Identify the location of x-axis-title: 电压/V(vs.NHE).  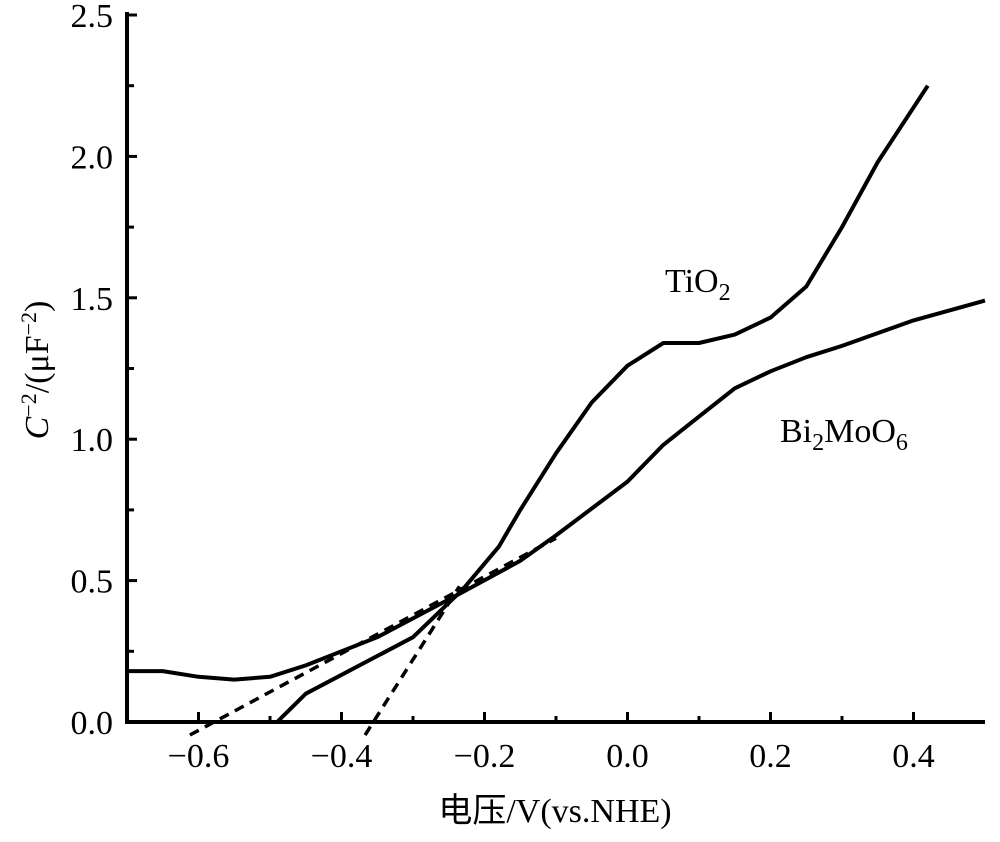
(554, 811).